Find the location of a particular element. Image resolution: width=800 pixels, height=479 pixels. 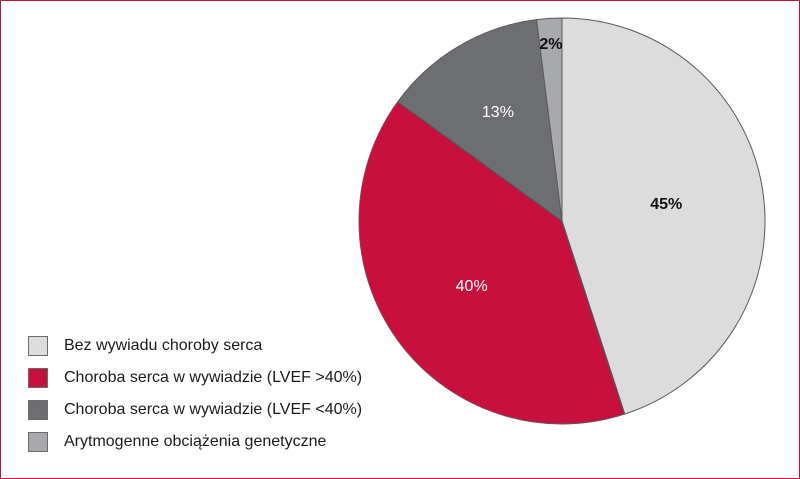

legend-label: Choroba serca w wywiadzie (LVEF <40%) is located at coordinates (213, 409).